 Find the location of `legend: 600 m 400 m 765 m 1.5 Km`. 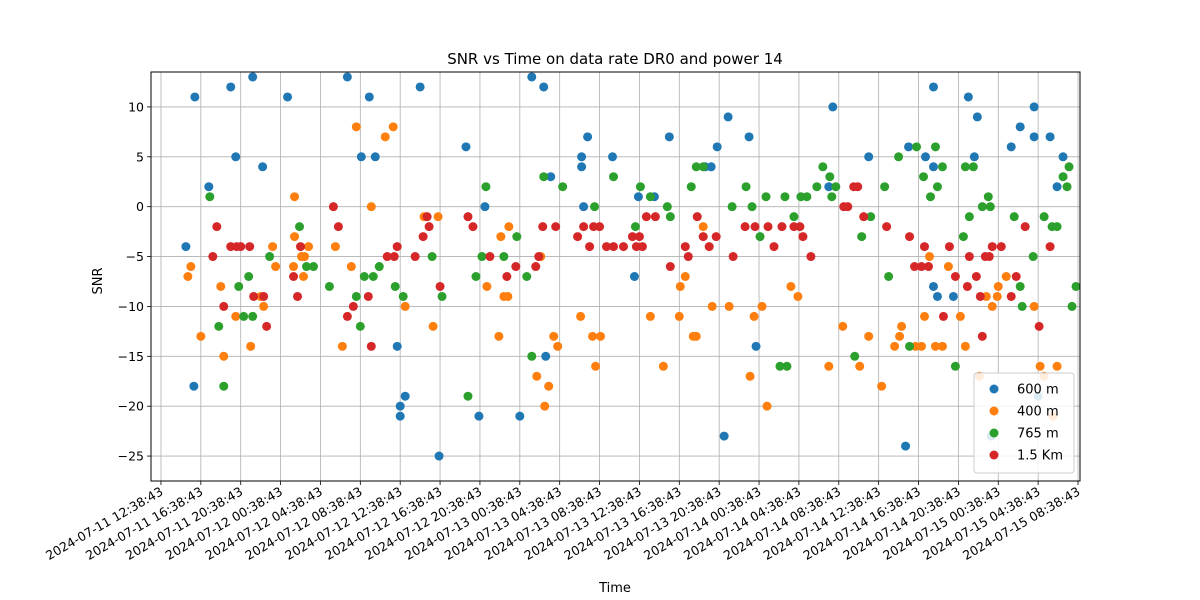

legend: 600 m 400 m 765 m 1.5 Km is located at coordinates (1024, 423).